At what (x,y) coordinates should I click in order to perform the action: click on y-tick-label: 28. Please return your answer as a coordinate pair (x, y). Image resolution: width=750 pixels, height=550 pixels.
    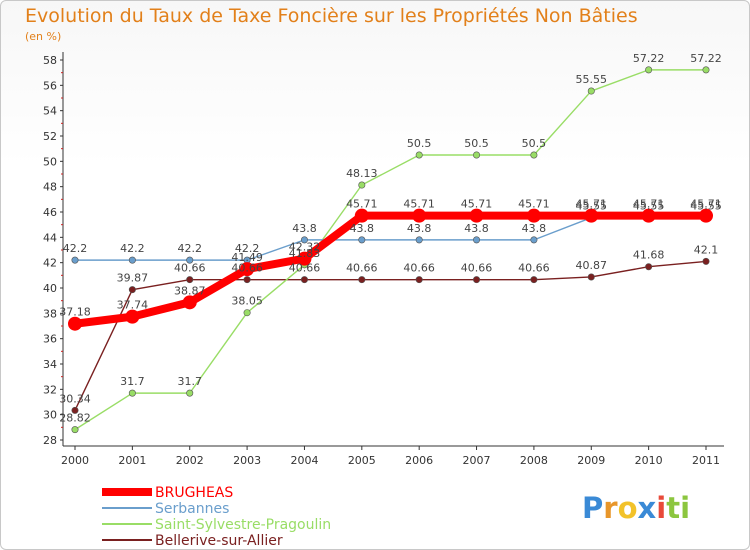
    Looking at the image, I should click on (50, 440).